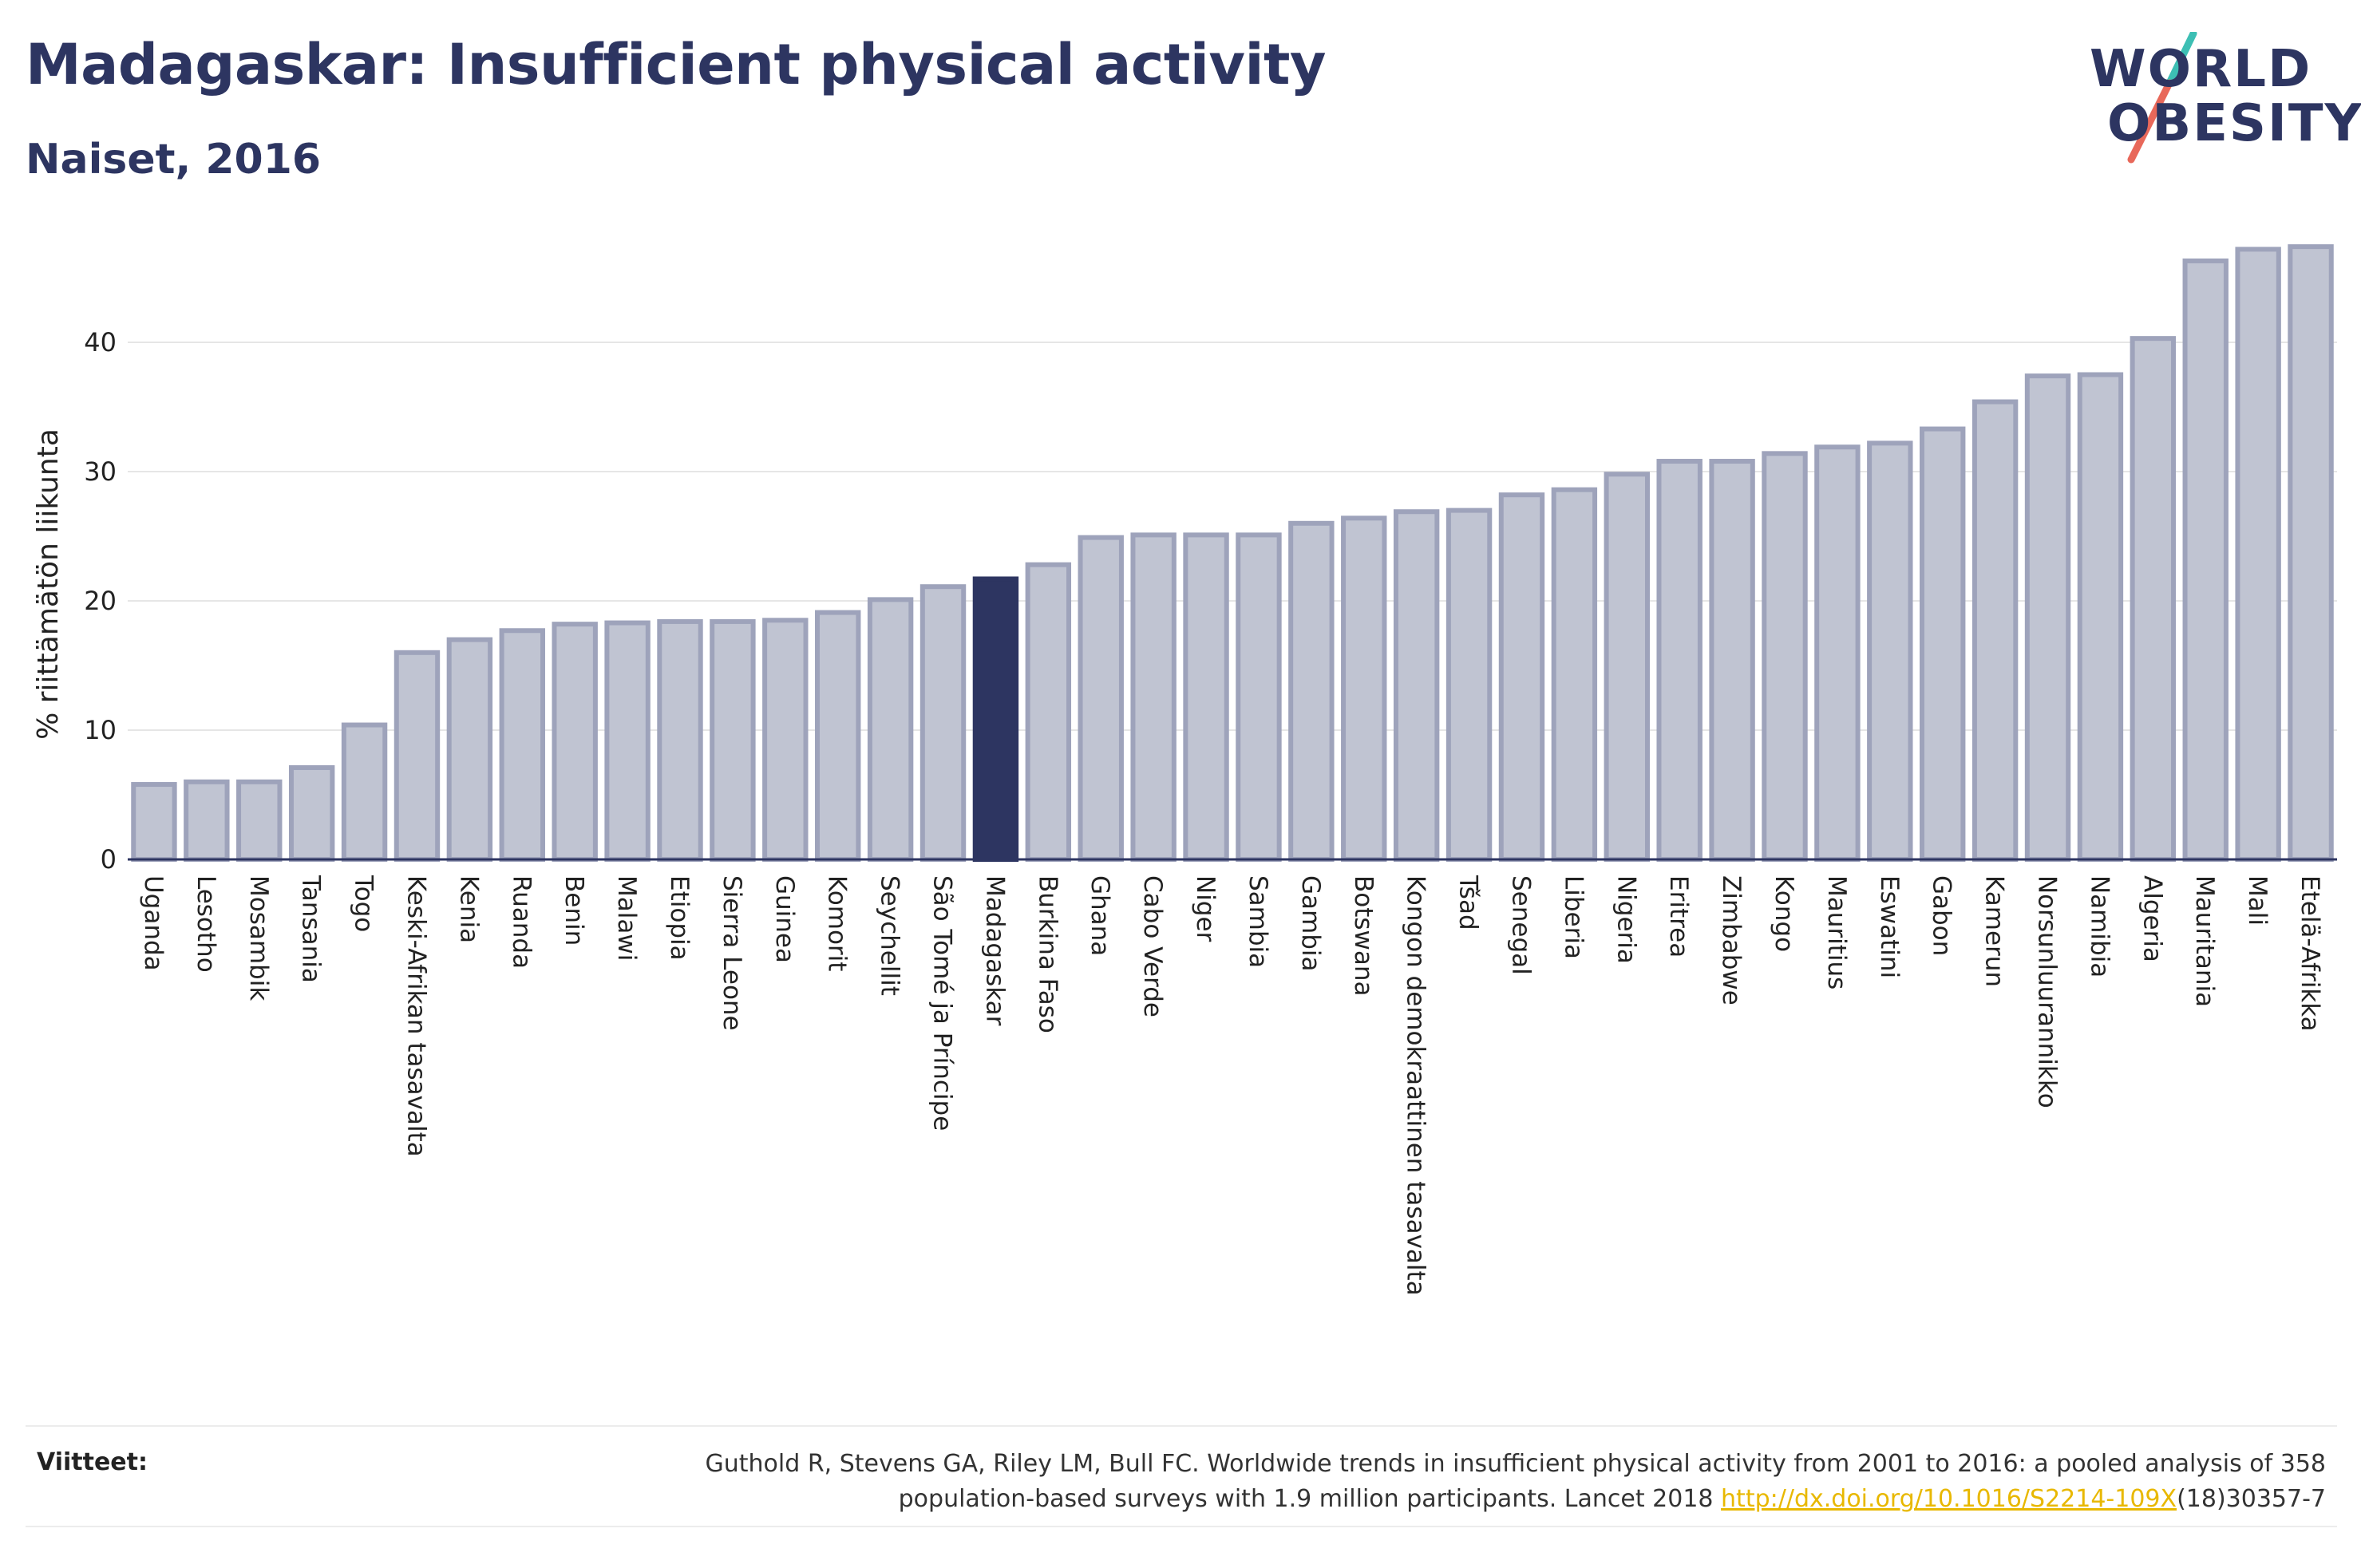  I want to click on x-tick-label: Nigeria, so click(1626, 919).